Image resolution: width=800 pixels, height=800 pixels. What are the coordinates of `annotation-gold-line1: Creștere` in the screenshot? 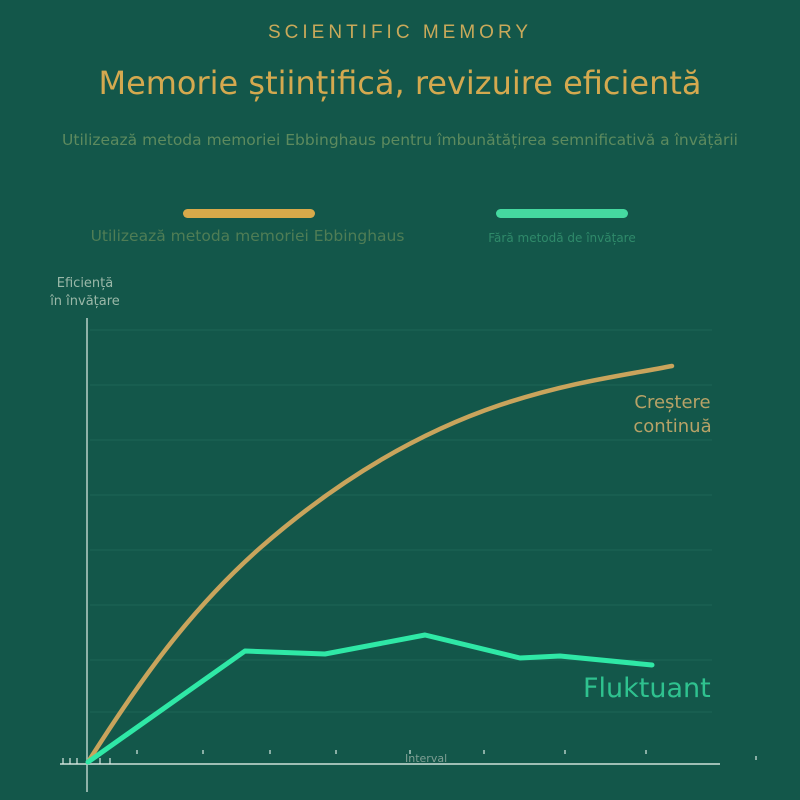 It's located at (672, 402).